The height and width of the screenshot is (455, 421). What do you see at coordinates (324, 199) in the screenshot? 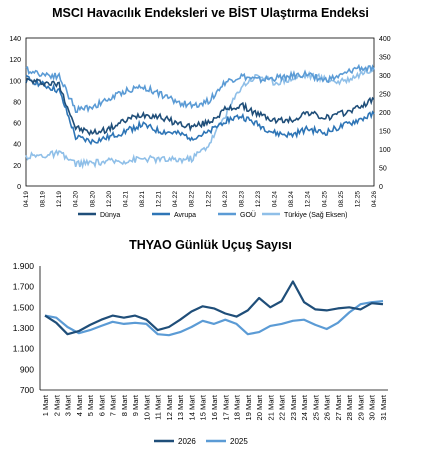
I see `x-tick-label: 04.25` at bounding box center [324, 199].